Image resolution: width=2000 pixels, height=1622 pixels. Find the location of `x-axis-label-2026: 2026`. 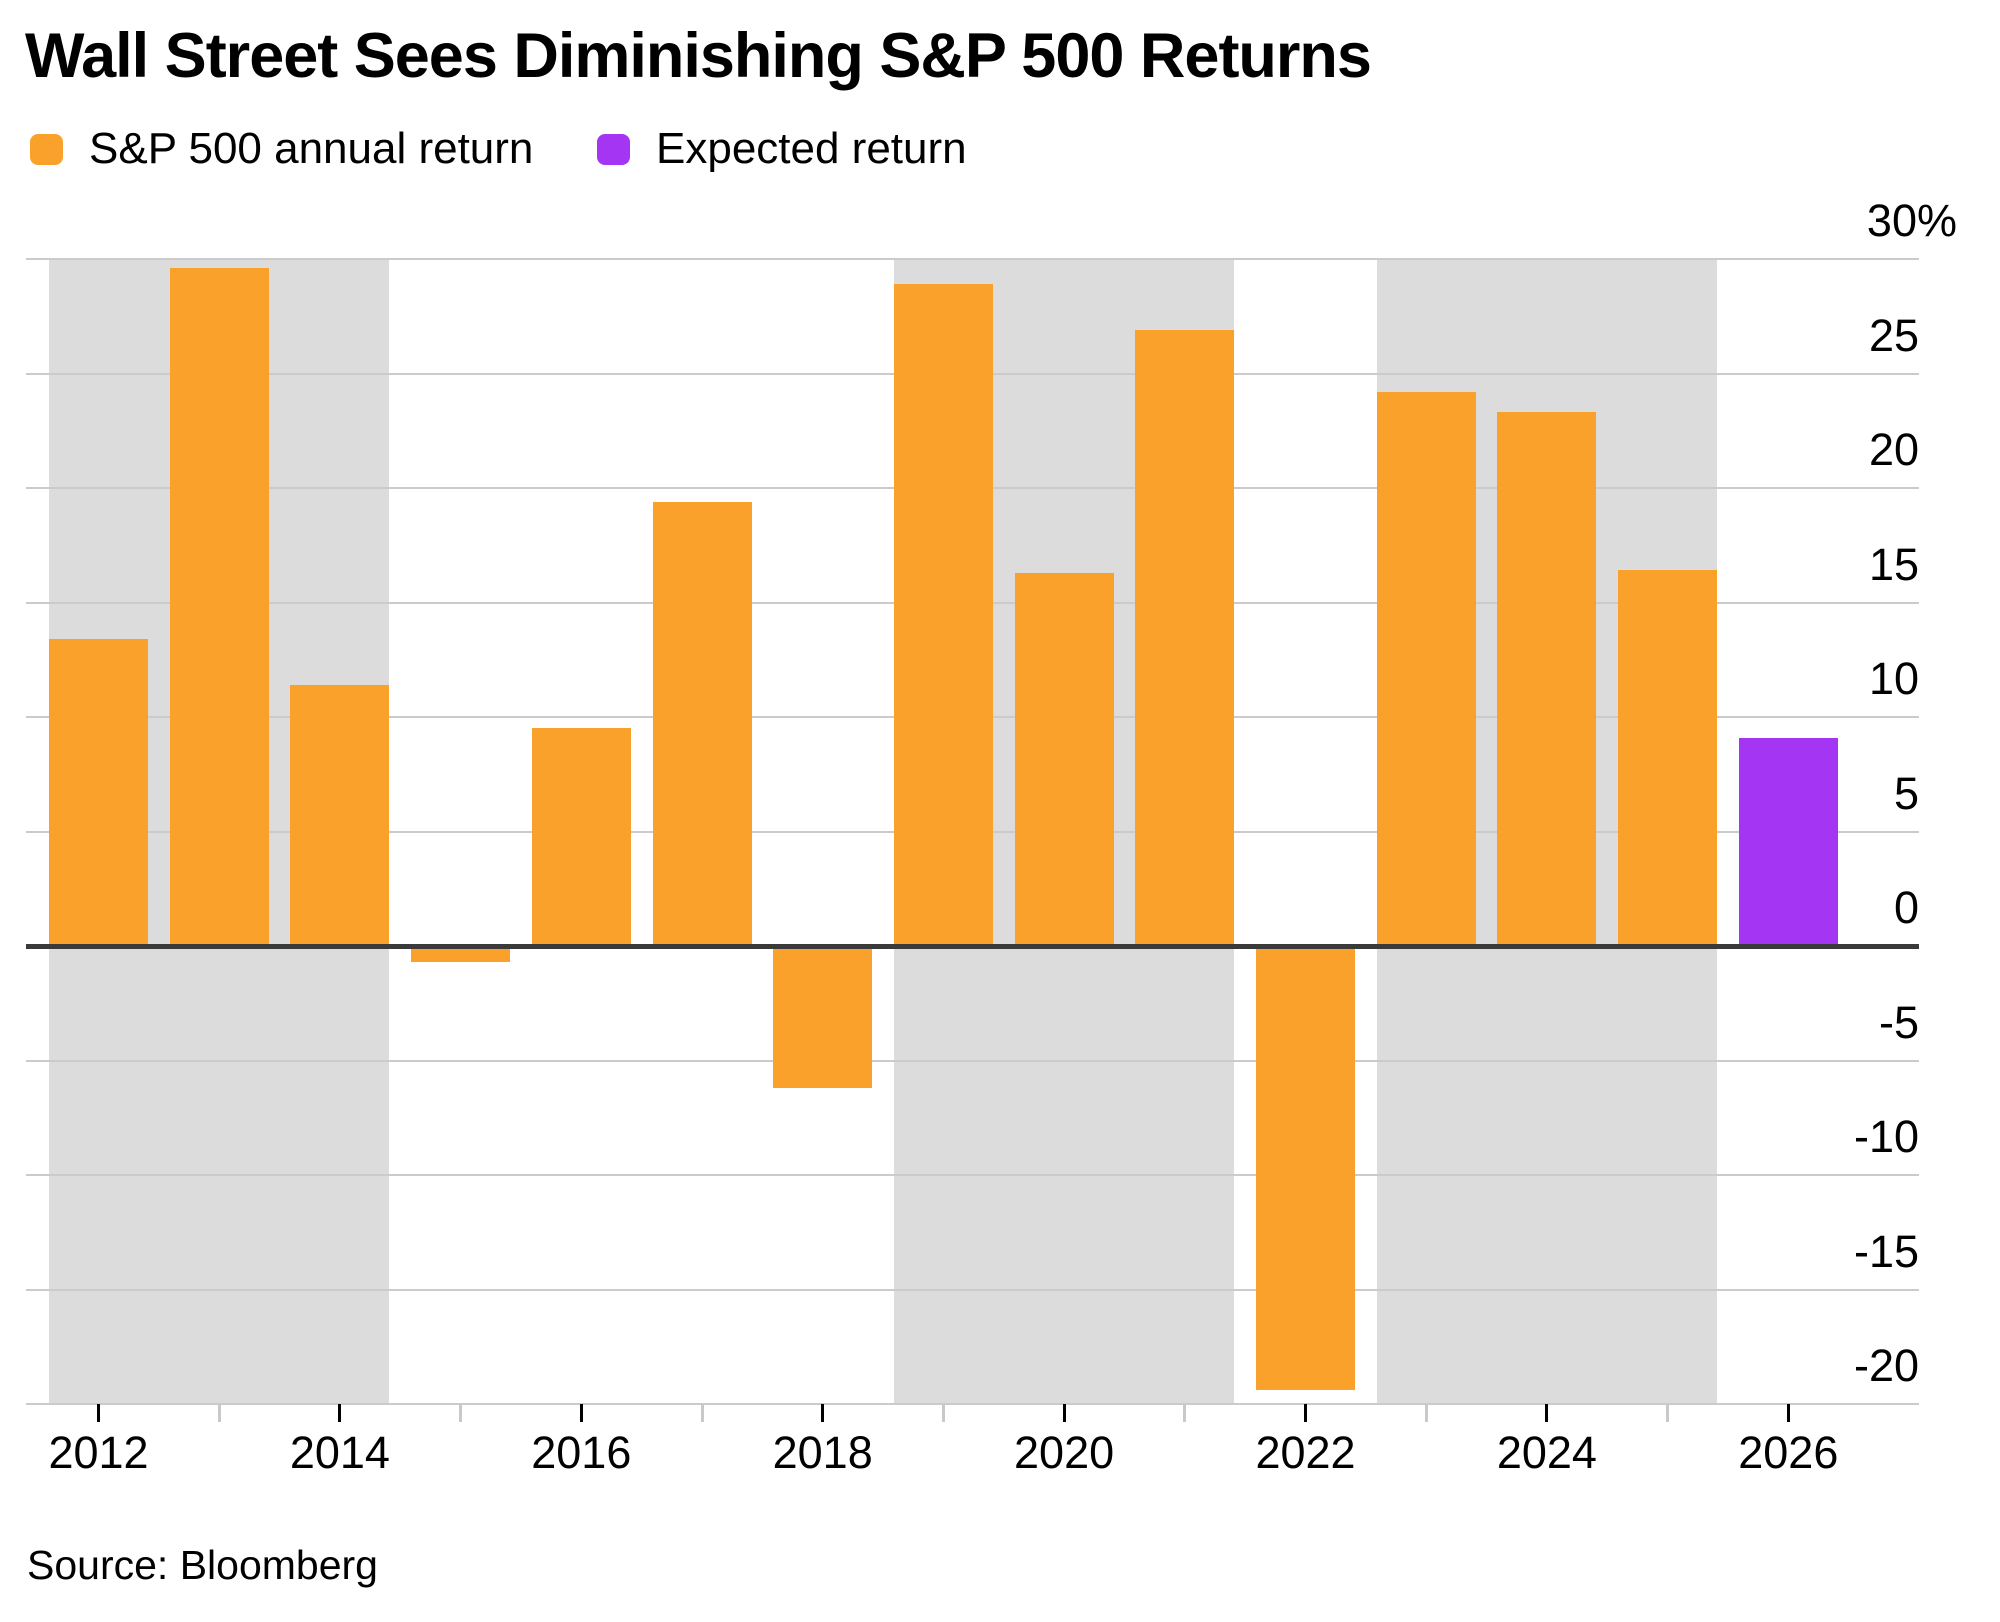

x-axis-label-2026: 2026 is located at coordinates (1788, 1452).